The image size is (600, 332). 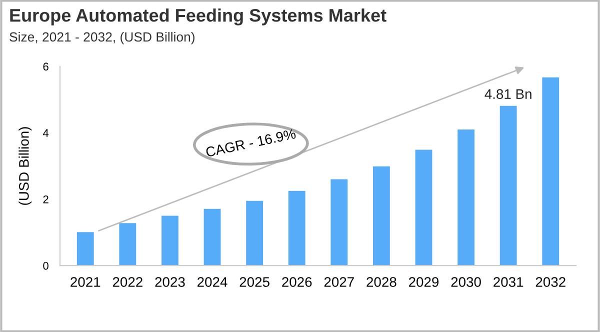 I want to click on x-tick-label: 2024, so click(x=213, y=282).